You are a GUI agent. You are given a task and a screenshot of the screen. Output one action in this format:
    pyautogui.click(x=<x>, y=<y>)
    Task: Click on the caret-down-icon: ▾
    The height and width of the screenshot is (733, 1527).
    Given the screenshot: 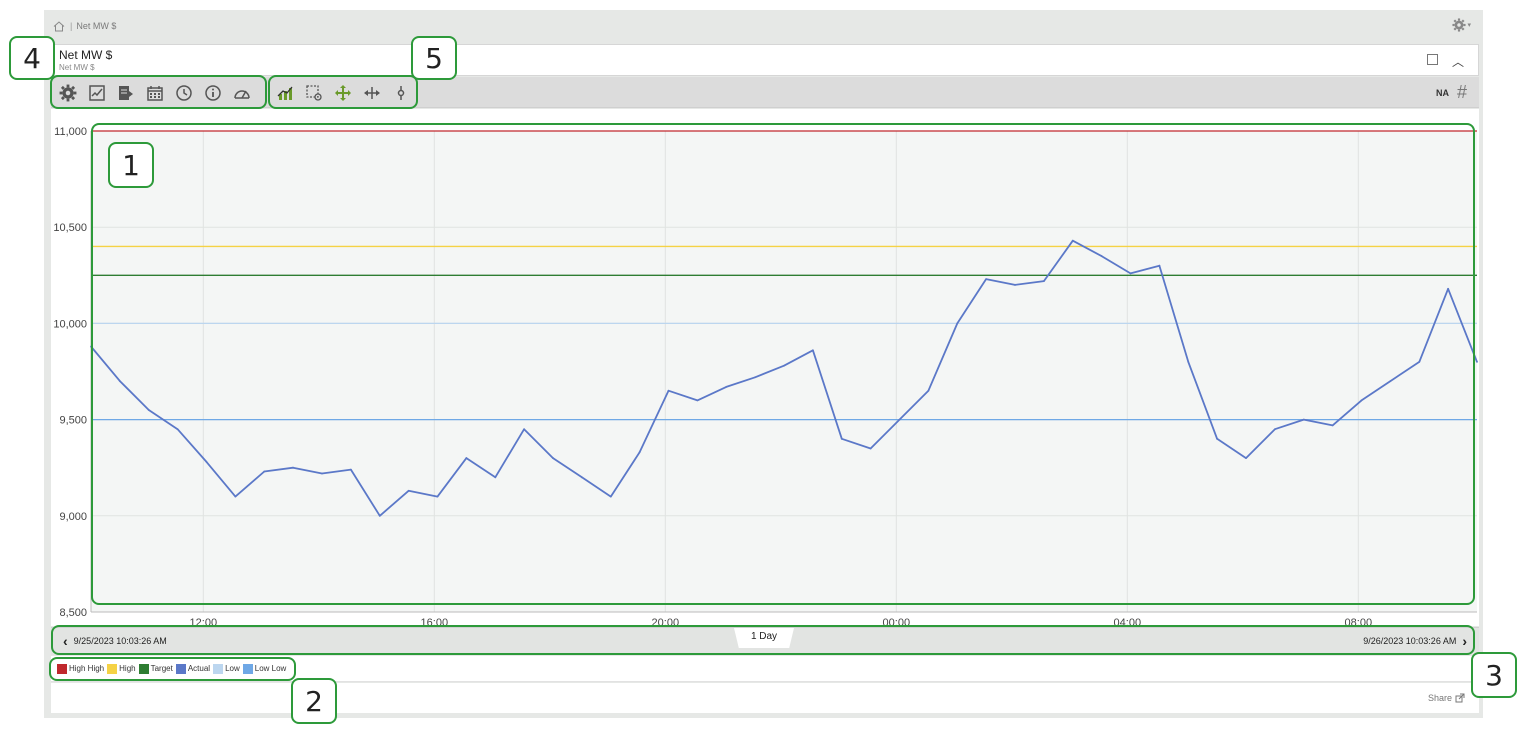 What is the action you would take?
    pyautogui.click(x=1469, y=25)
    